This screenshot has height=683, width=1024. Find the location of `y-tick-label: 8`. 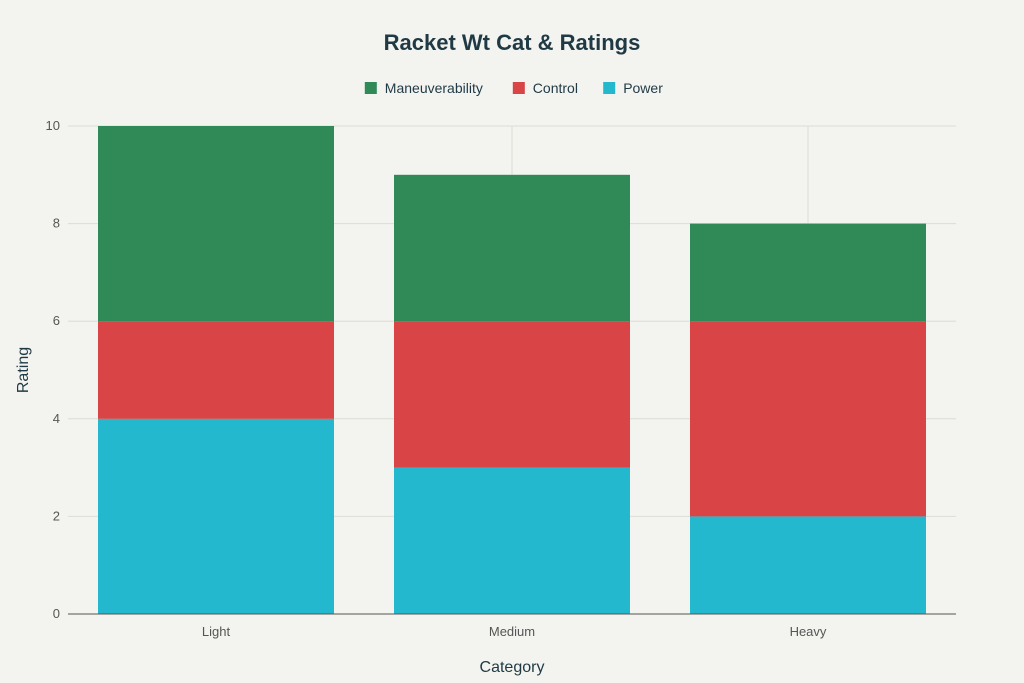

y-tick-label: 8 is located at coordinates (56, 223).